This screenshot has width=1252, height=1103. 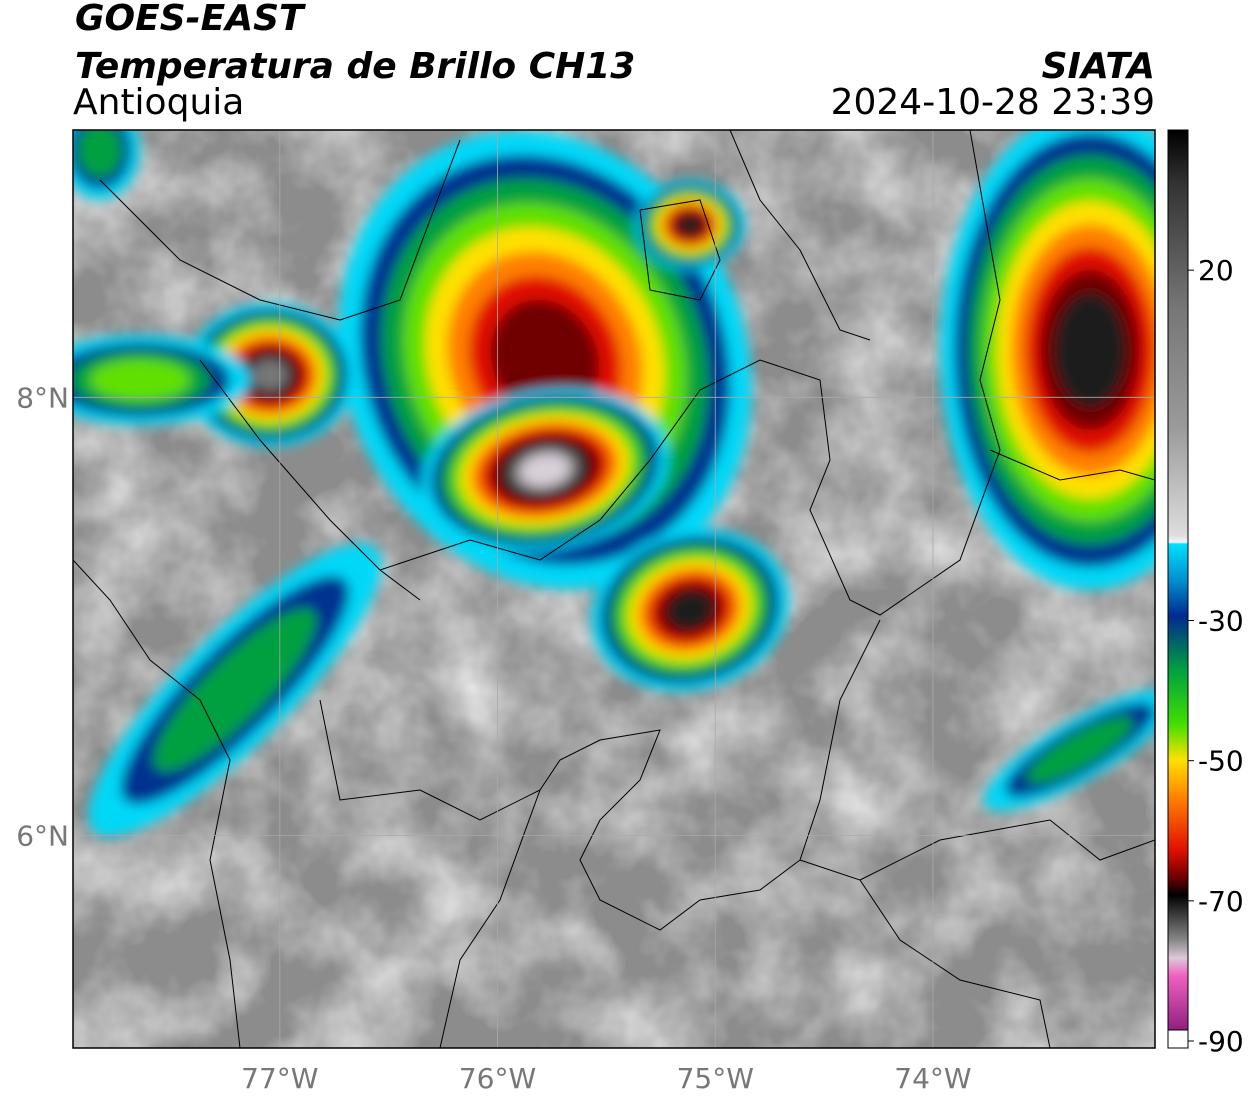 What do you see at coordinates (1178, 580) in the screenshot?
I see `colorbar` at bounding box center [1178, 580].